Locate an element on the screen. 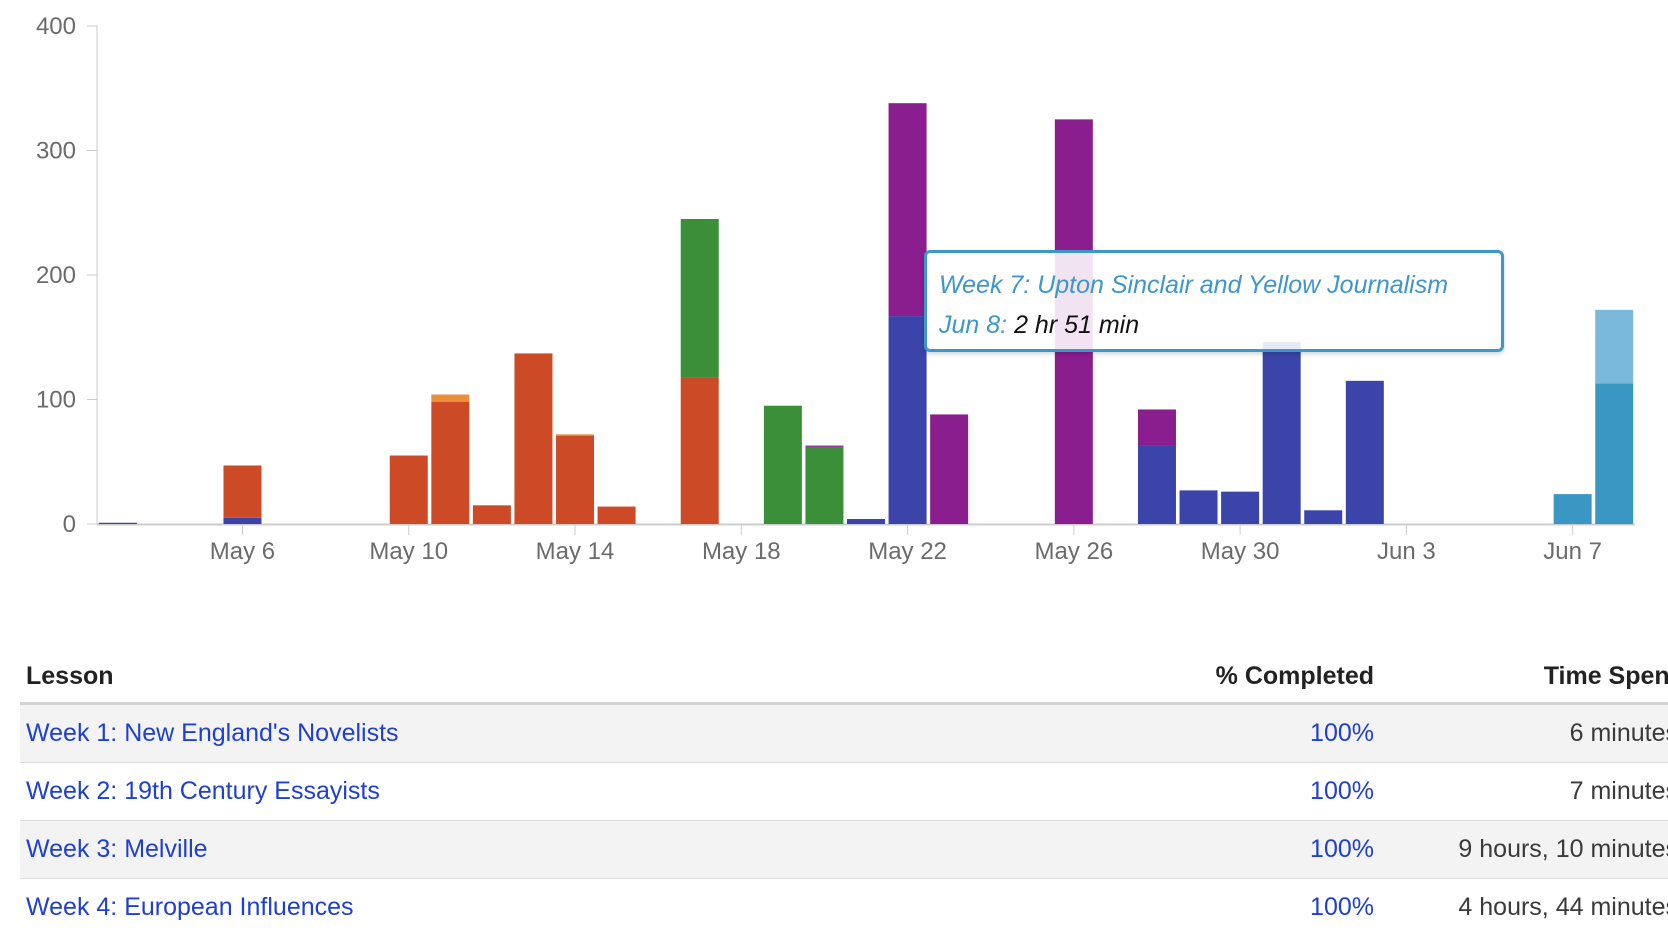 Image resolution: width=1668 pixels, height=932 pixels. y-tick-label: 100 is located at coordinates (56, 400).